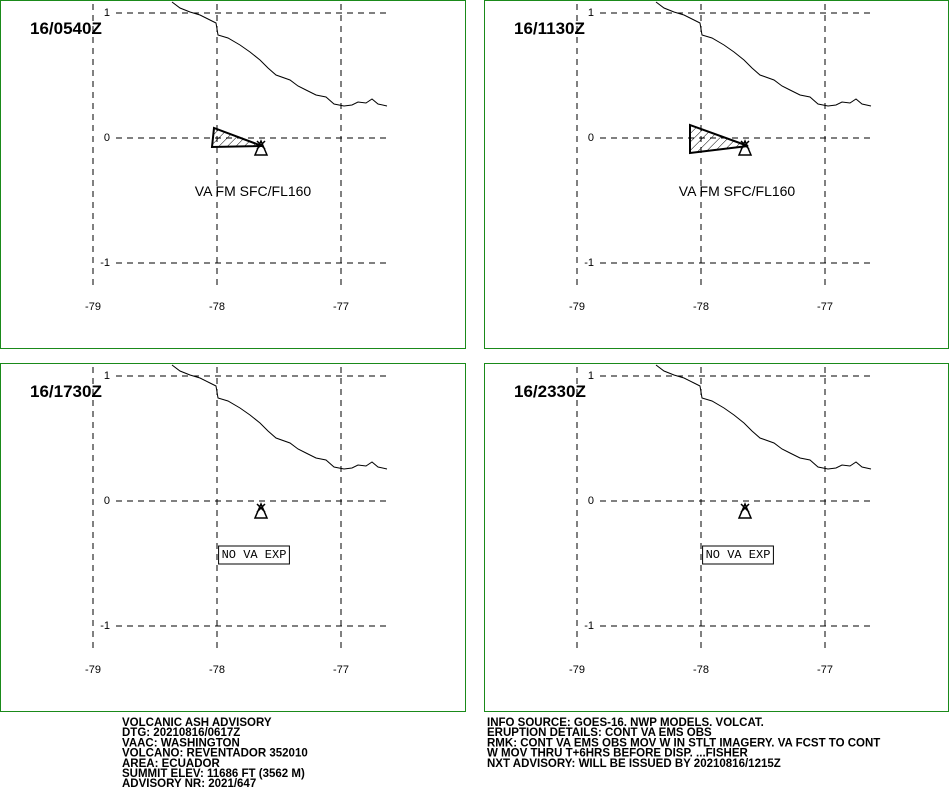 The image size is (950, 812). What do you see at coordinates (66, 28) in the screenshot?
I see `valid-time: 16/0540Z` at bounding box center [66, 28].